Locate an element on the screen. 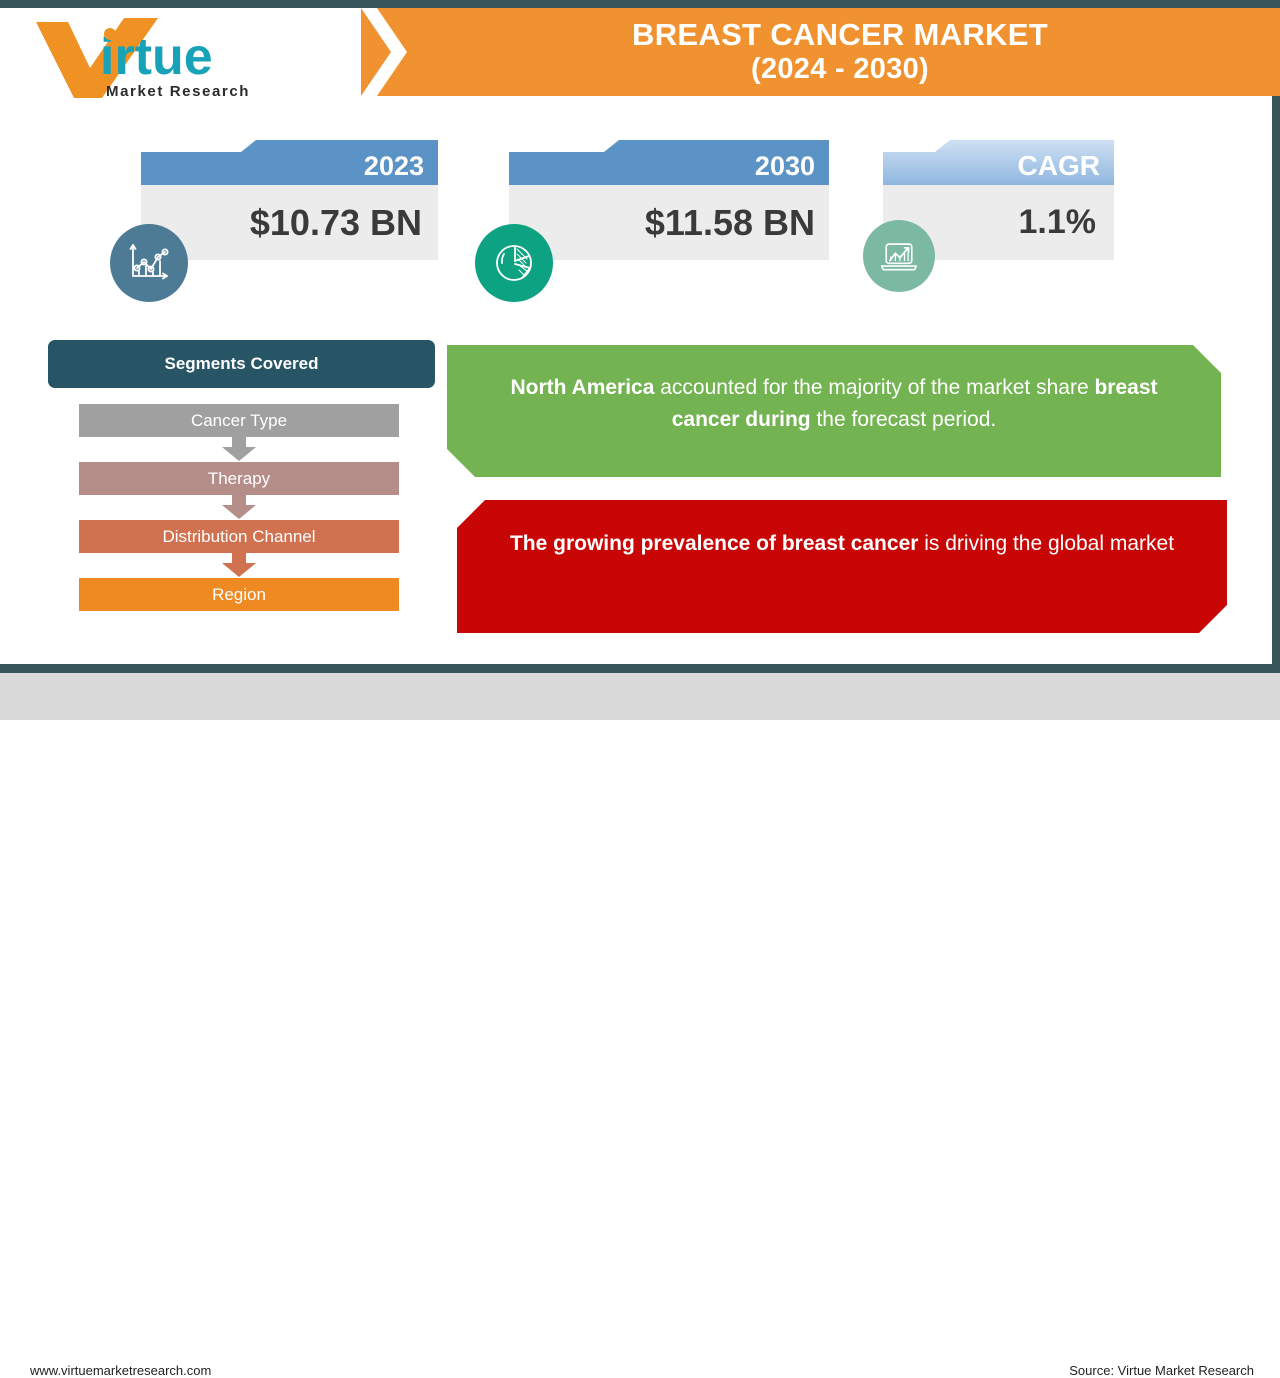 This screenshot has width=1280, height=1378. stat-card-2023-label: 2023 is located at coordinates (393, 166).